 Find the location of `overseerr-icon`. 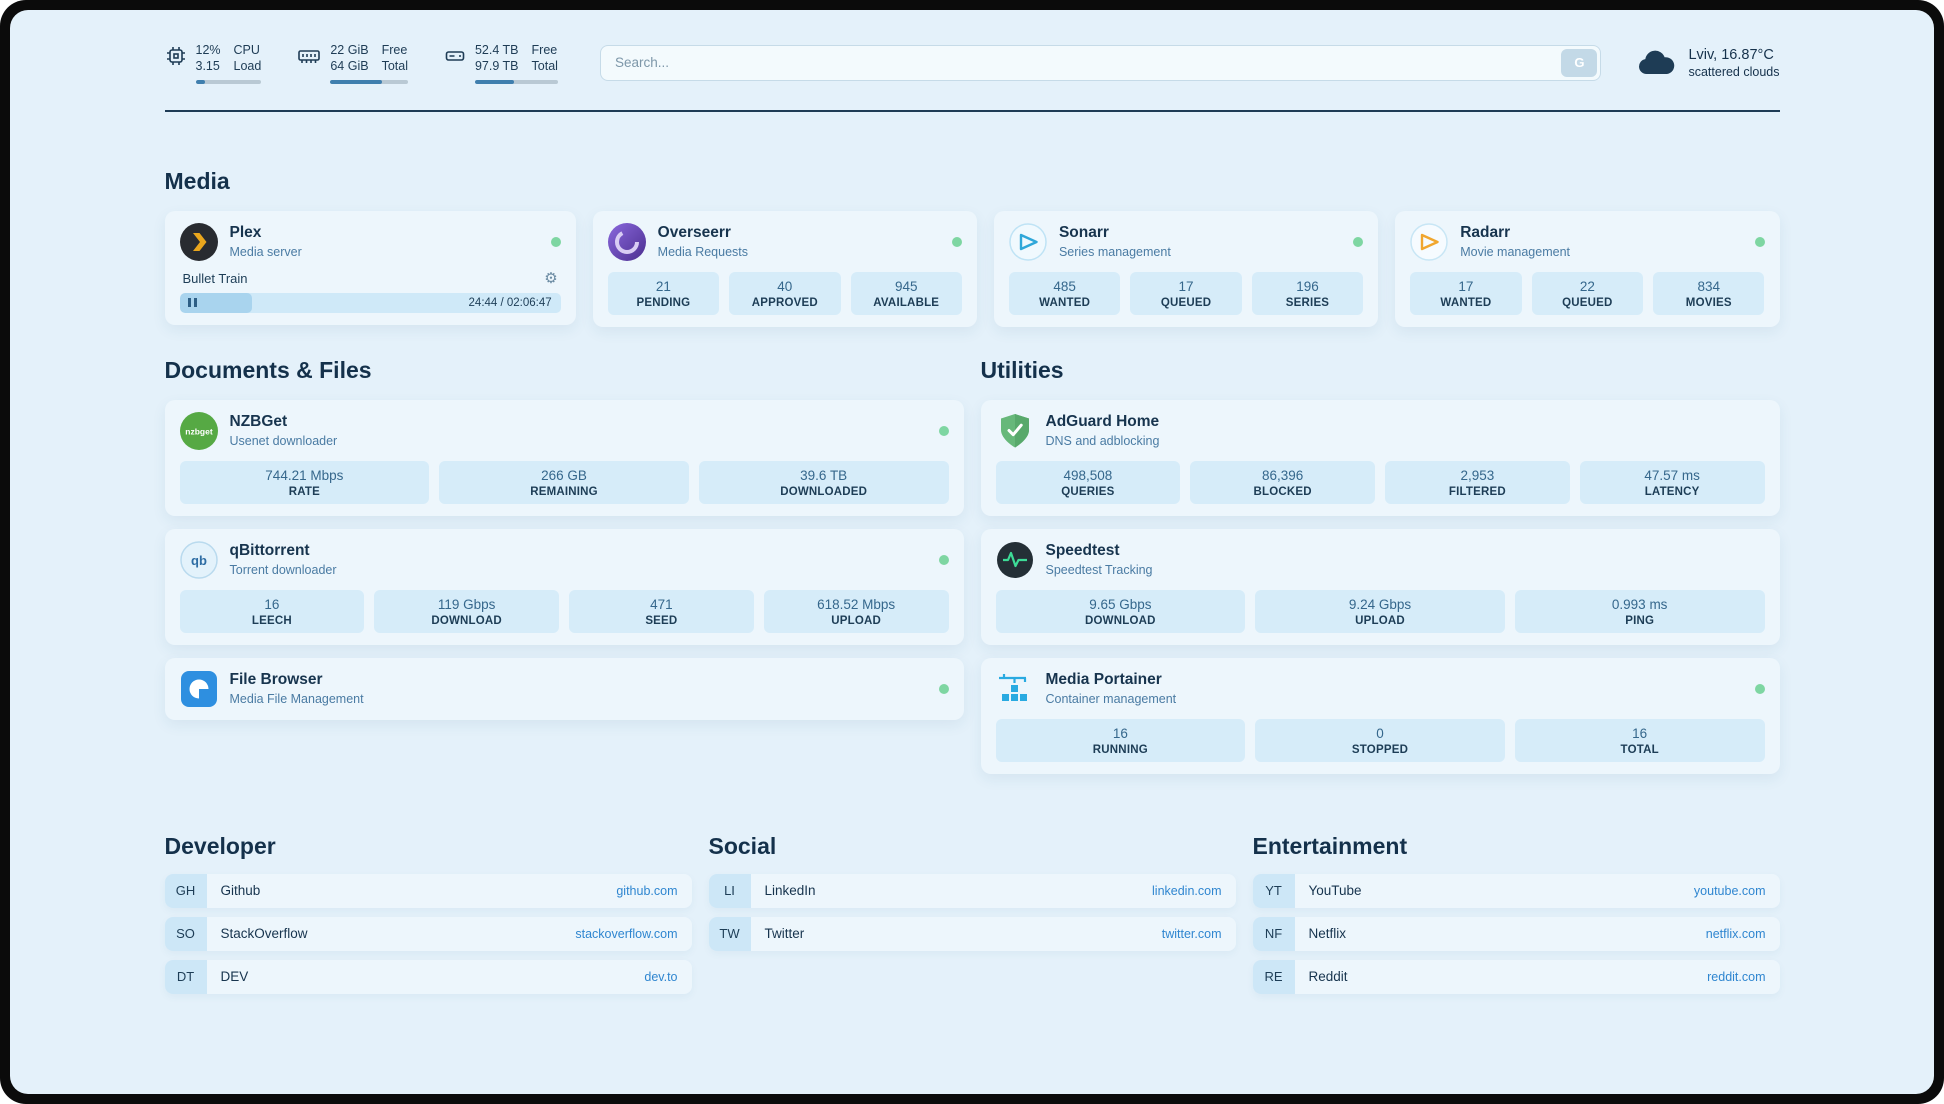

overseerr-icon is located at coordinates (626, 241).